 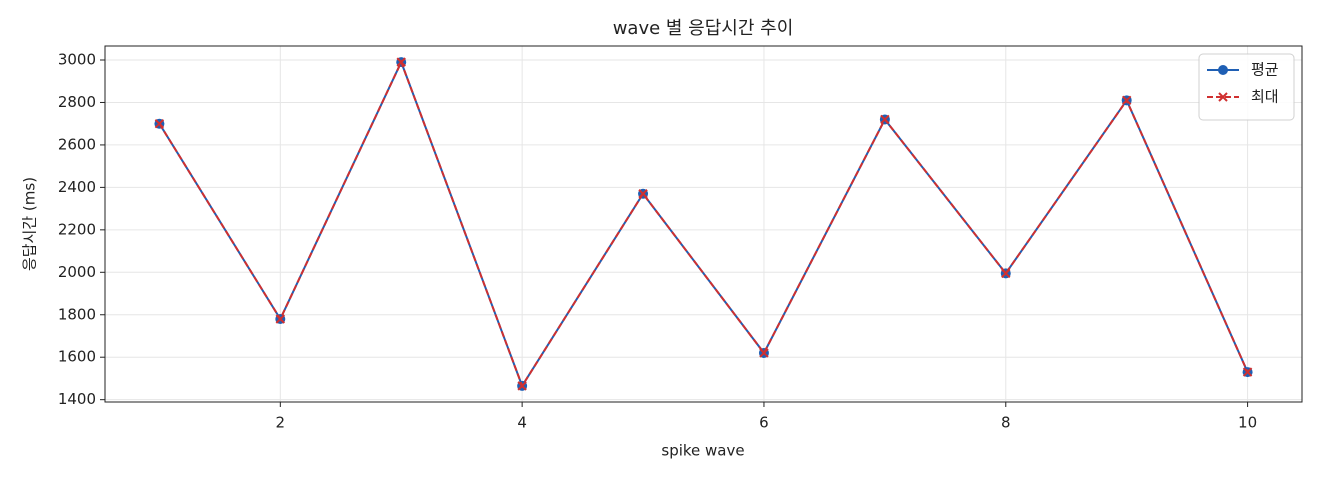 What do you see at coordinates (522, 423) in the screenshot?
I see `x-tick-label: 4` at bounding box center [522, 423].